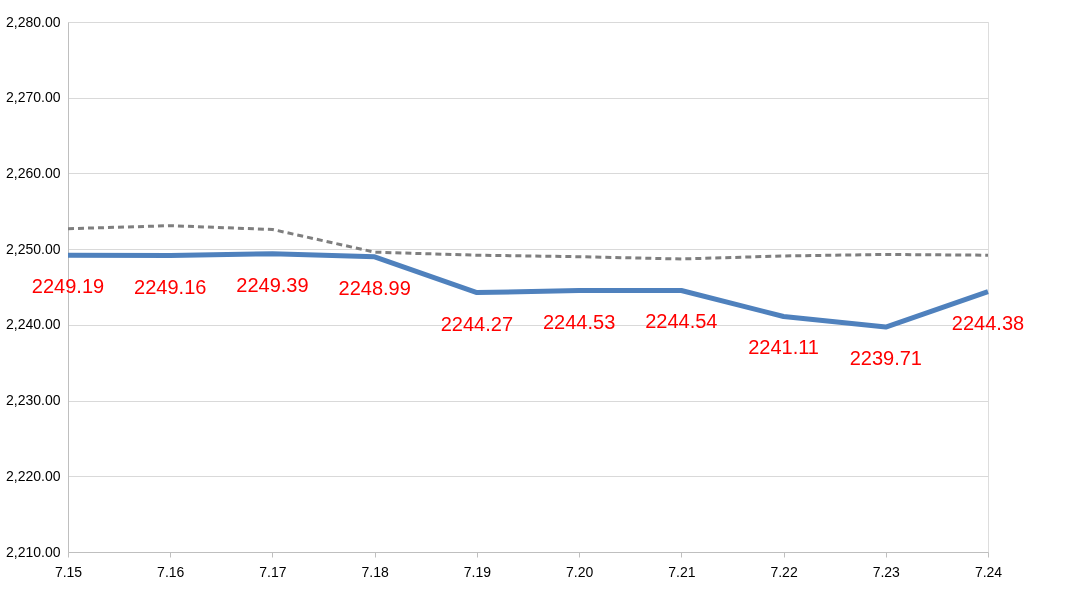 This screenshot has height=604, width=1080. What do you see at coordinates (171, 571) in the screenshot?
I see `x-tick-label: 7.16` at bounding box center [171, 571].